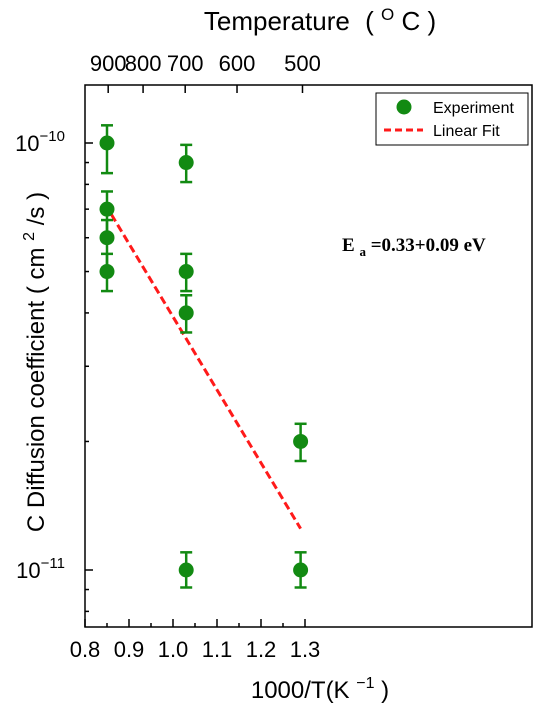 The height and width of the screenshot is (709, 550). Describe the element at coordinates (305, 649) in the screenshot. I see `x-tick-label: 1.3` at that location.